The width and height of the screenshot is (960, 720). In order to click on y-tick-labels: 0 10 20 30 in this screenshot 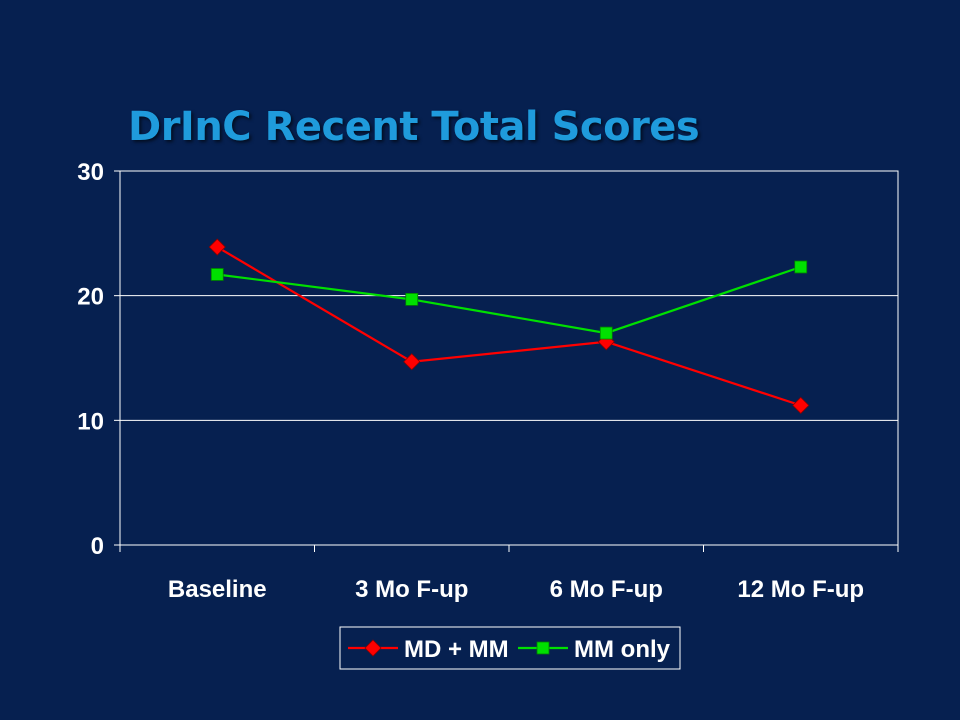, I will do `click(90, 359)`.